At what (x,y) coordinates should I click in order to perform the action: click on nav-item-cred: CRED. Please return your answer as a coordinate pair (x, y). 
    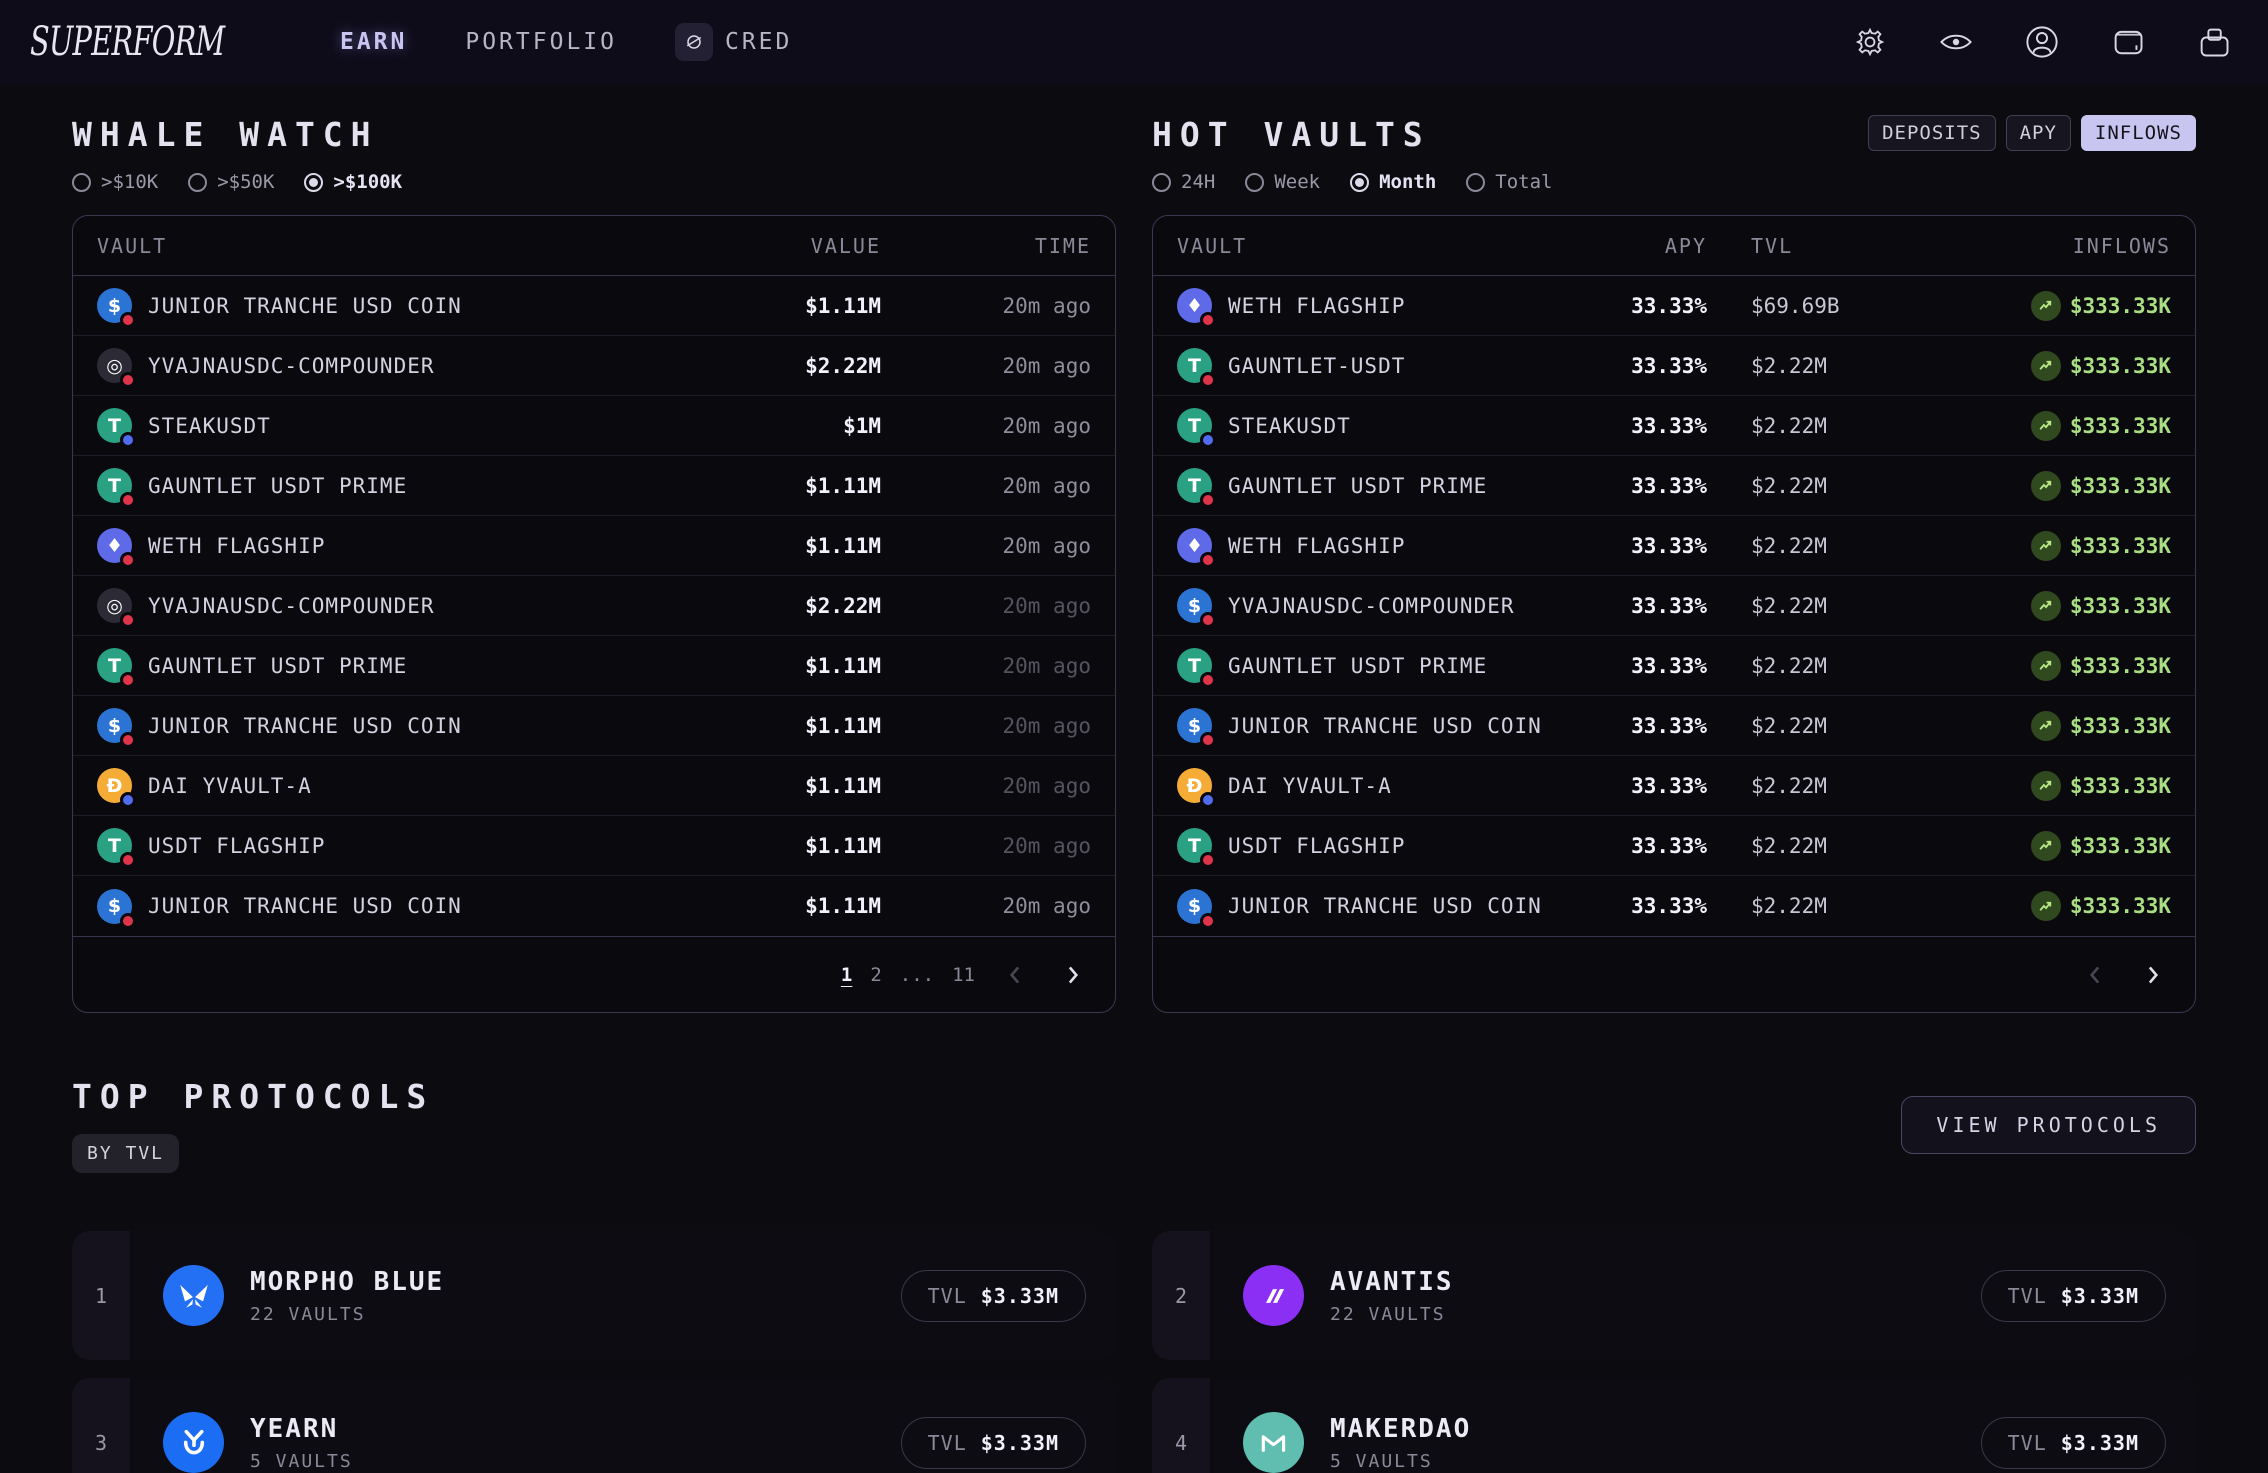
    Looking at the image, I should click on (733, 42).